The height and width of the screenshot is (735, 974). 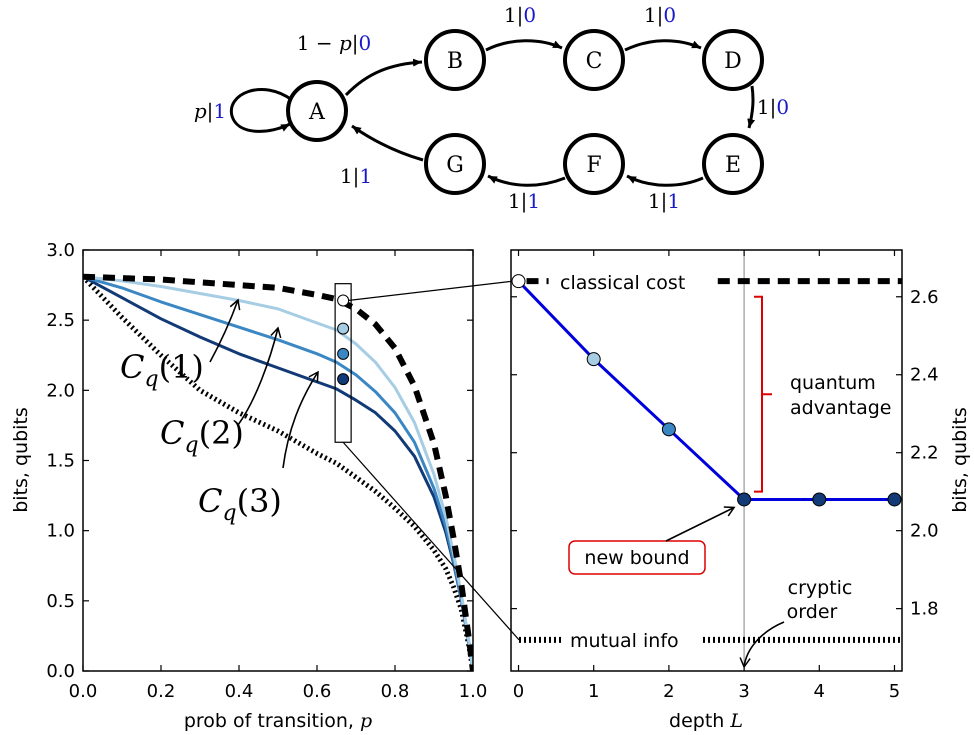 I want to click on new-bound-label: new bound, so click(x=636, y=558).